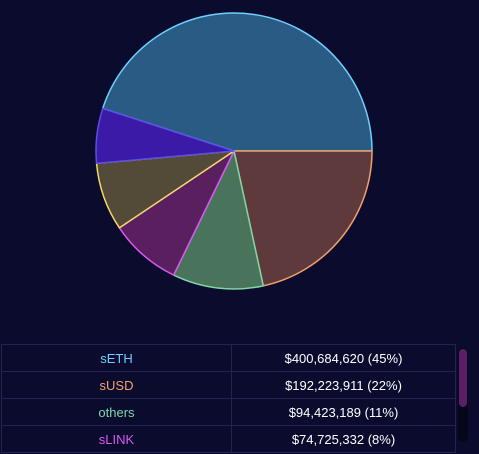 The height and width of the screenshot is (454, 479). Describe the element at coordinates (343, 412) in the screenshot. I see `legend-value: $94,423,189 (11%)` at that location.